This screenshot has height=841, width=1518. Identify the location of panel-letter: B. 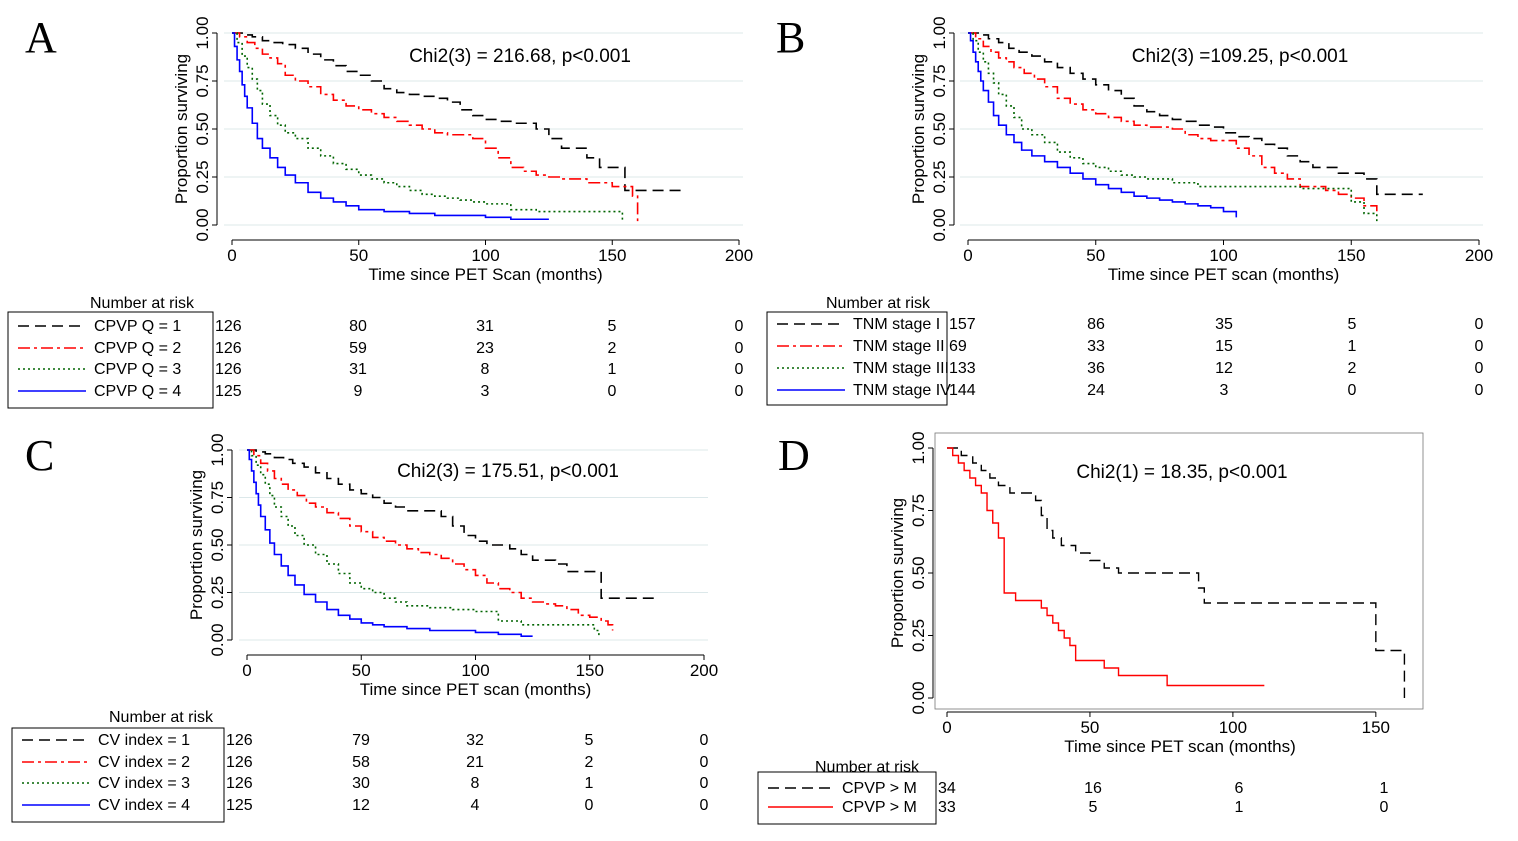
(790, 37).